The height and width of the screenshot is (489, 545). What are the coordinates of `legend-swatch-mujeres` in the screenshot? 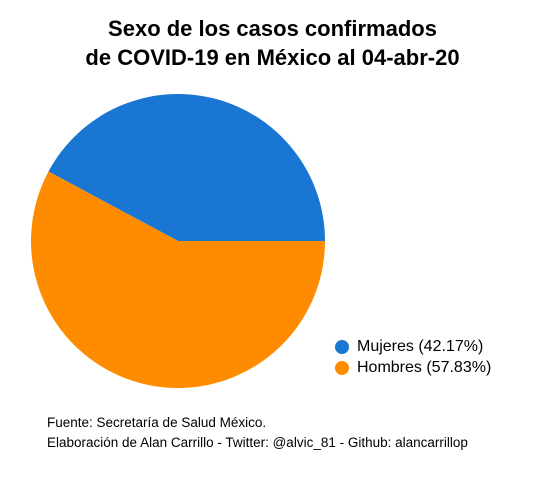 It's located at (342, 347).